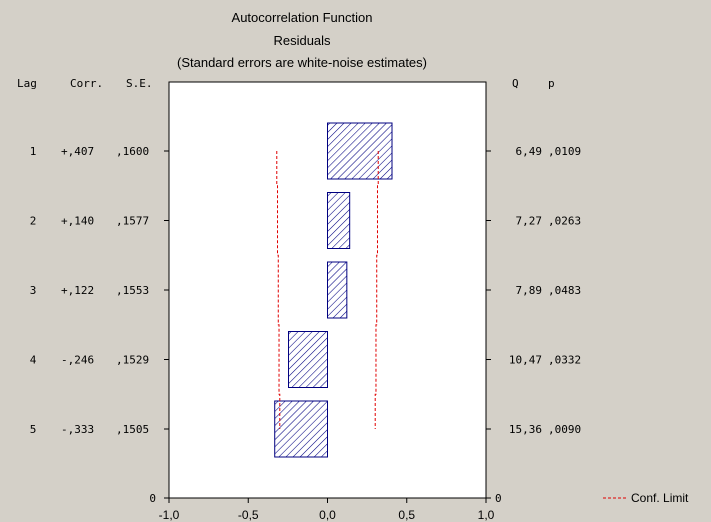 This screenshot has width=711, height=522. I want to click on row-lag-label: 5, so click(33, 429).